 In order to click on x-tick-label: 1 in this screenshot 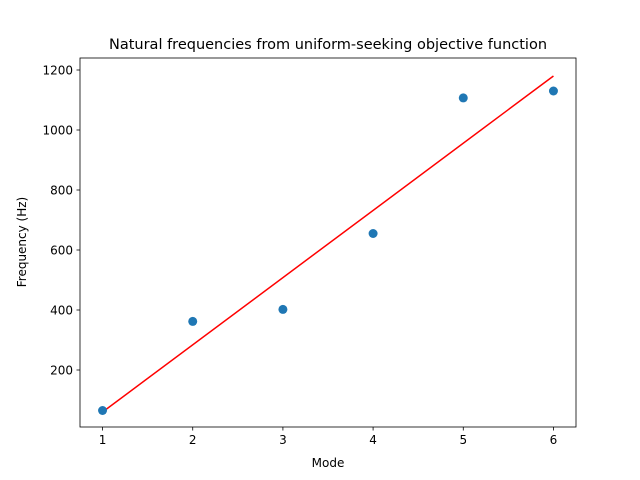, I will do `click(103, 440)`.